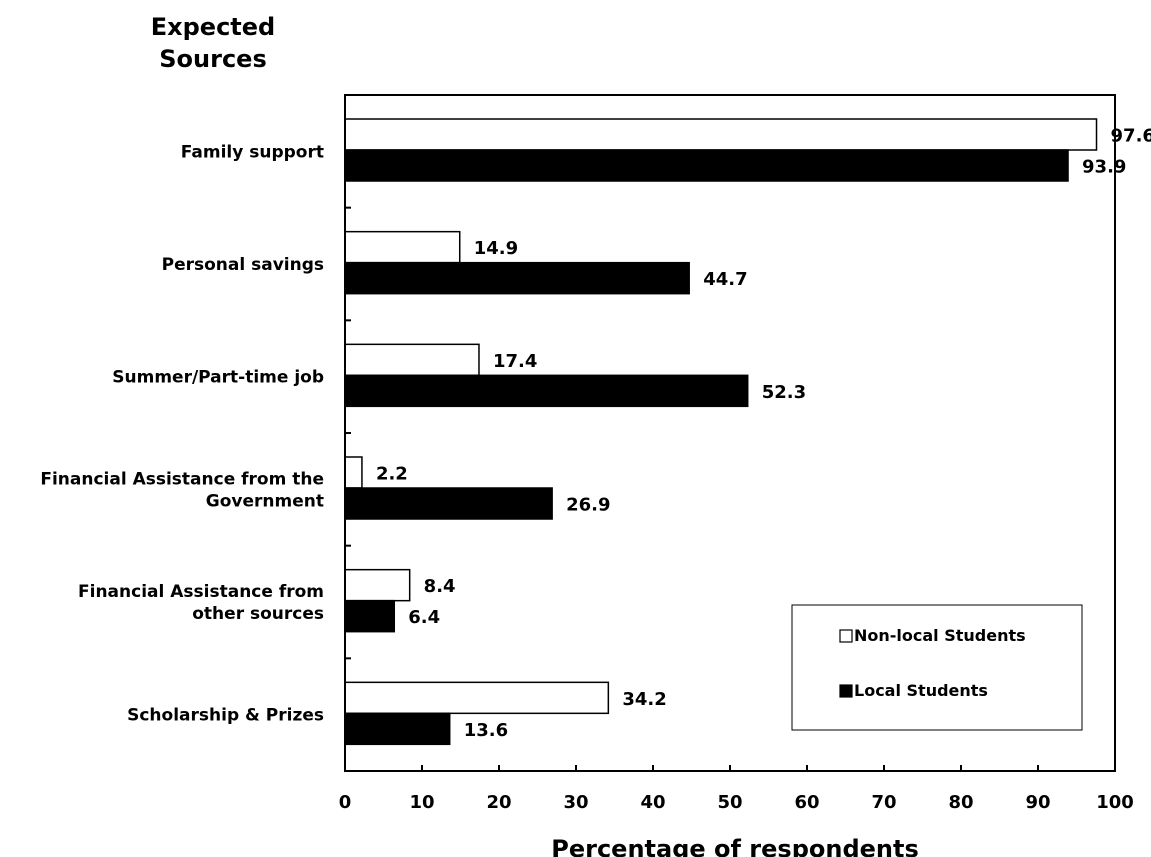 Image resolution: width=1151 pixels, height=857 pixels. Describe the element at coordinates (486, 730) in the screenshot. I see `data-label: 13.6` at that location.